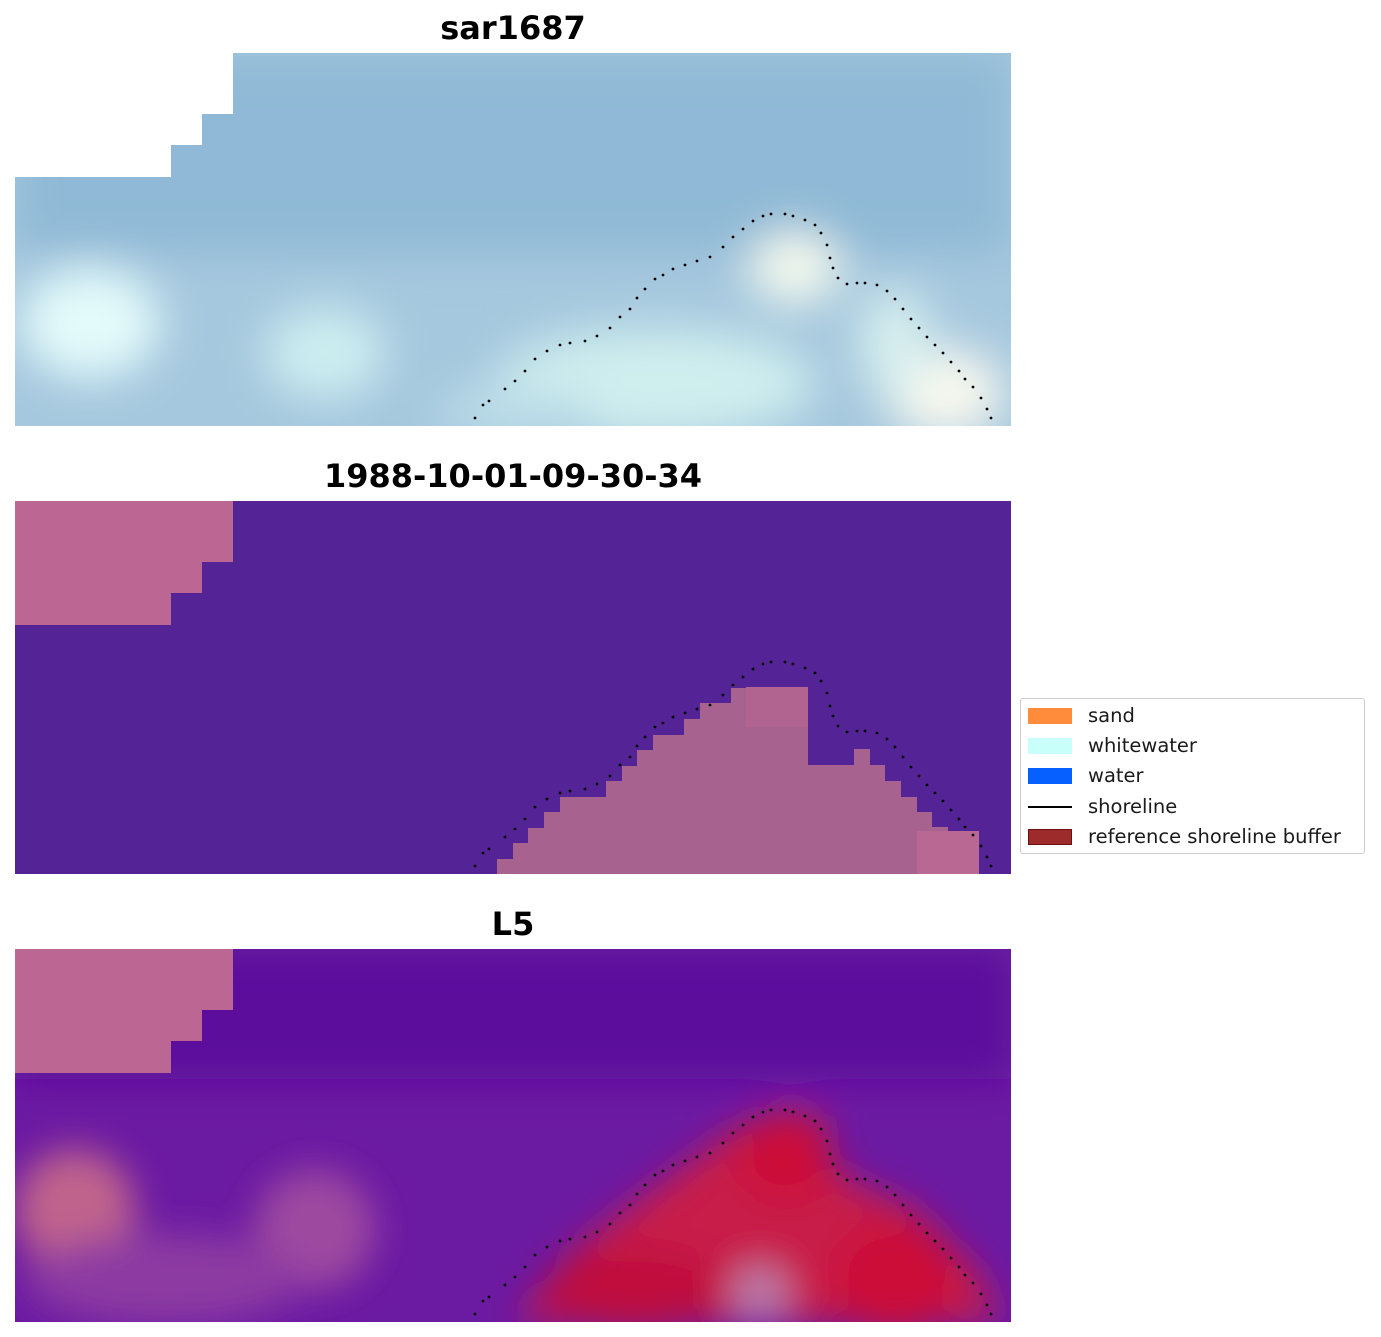 The width and height of the screenshot is (1381, 1337). What do you see at coordinates (1111, 715) in the screenshot?
I see `legend-label-sand: sand` at bounding box center [1111, 715].